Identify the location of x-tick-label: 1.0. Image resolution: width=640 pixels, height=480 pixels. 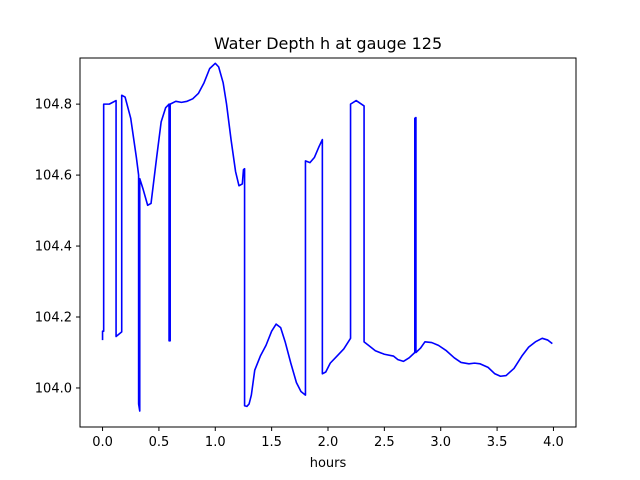
(215, 442).